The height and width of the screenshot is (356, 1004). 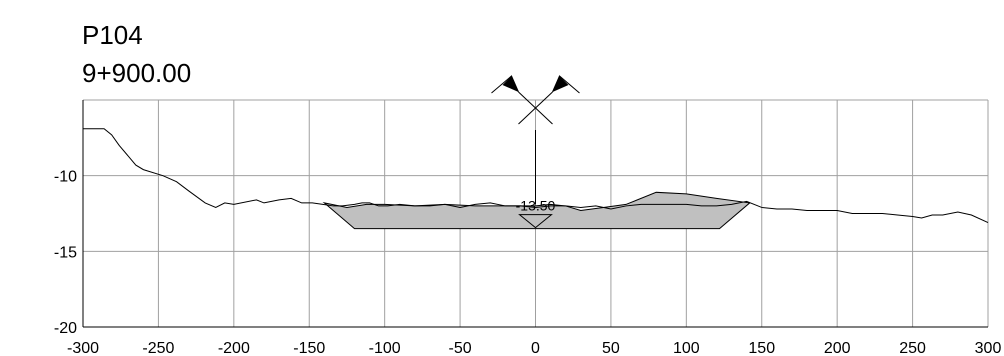 What do you see at coordinates (137, 73) in the screenshot?
I see `station-label: 9+900.00` at bounding box center [137, 73].